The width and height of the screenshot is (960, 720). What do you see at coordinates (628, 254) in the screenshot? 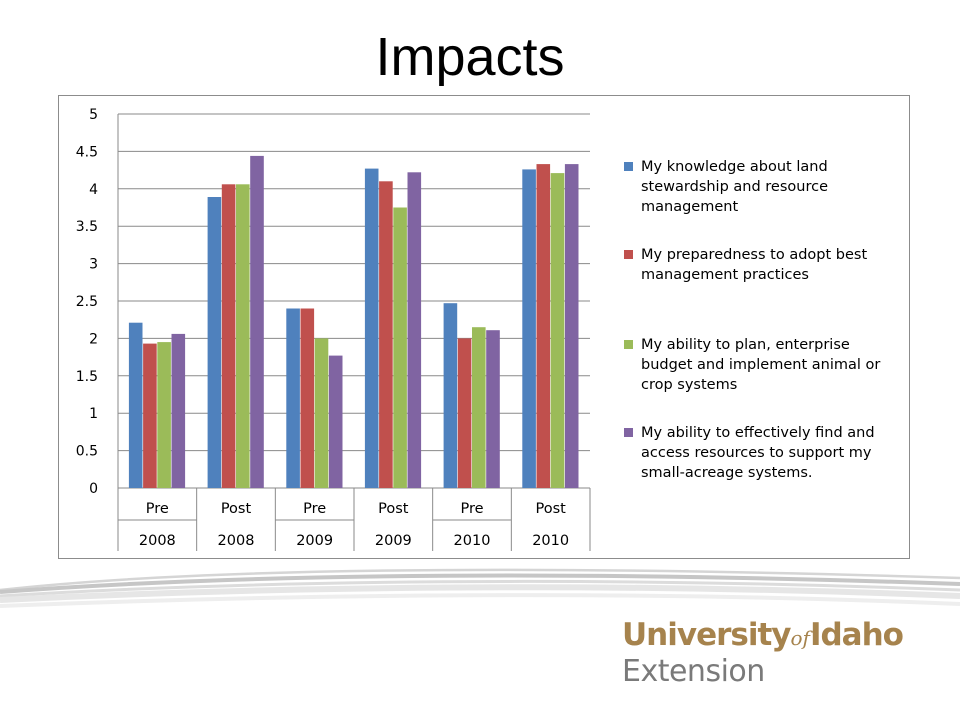
I see `legend-swatch-preparedness` at bounding box center [628, 254].